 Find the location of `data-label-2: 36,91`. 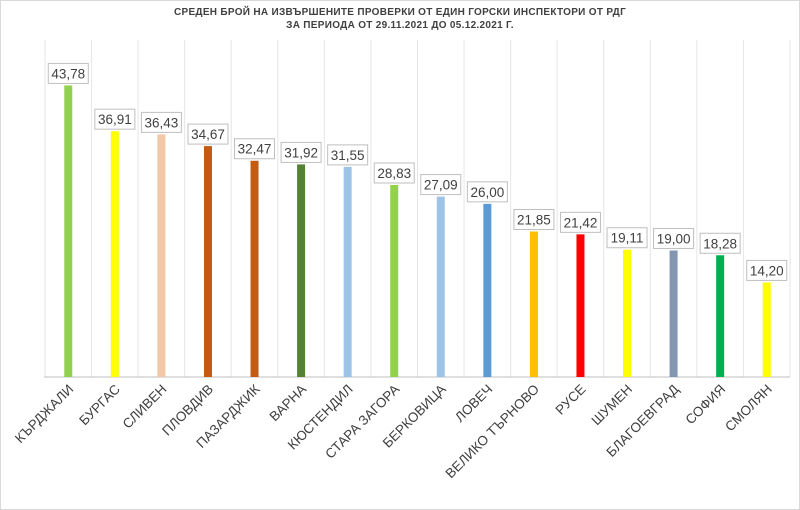

data-label-2: 36,91 is located at coordinates (115, 119).